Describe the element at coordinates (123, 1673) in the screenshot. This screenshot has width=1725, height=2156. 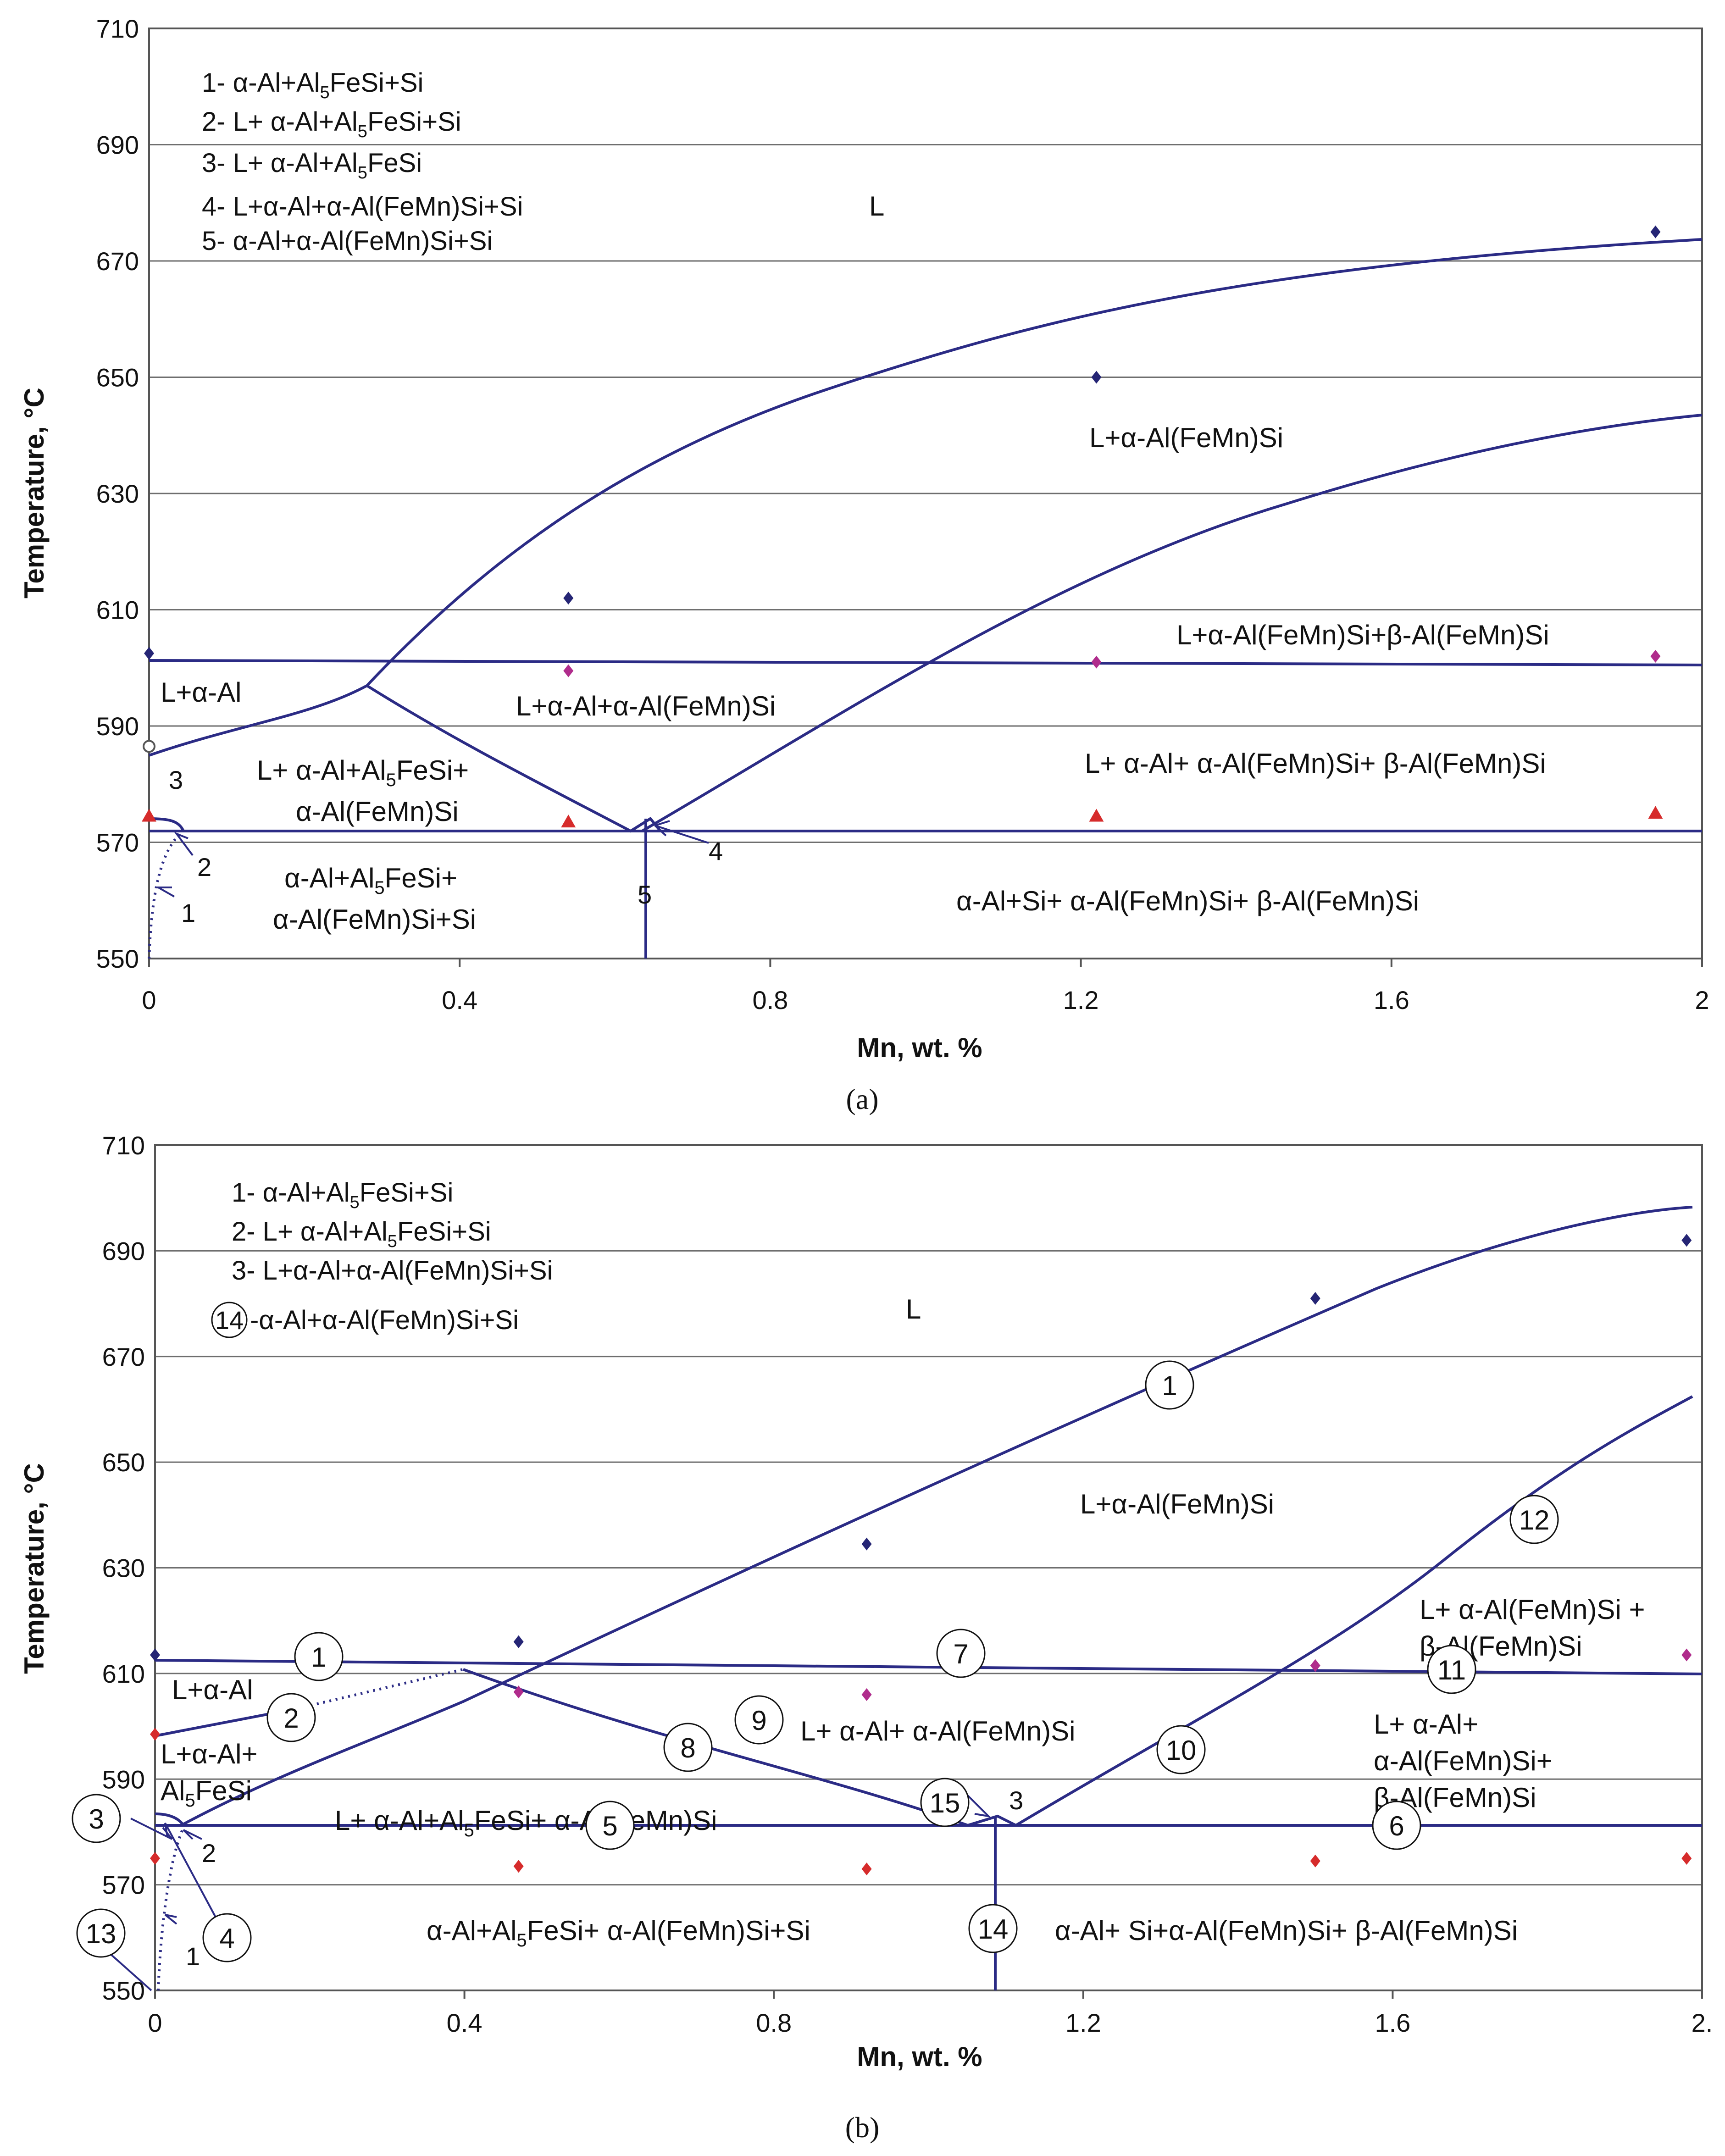
I see `y-tick-610: 610` at that location.